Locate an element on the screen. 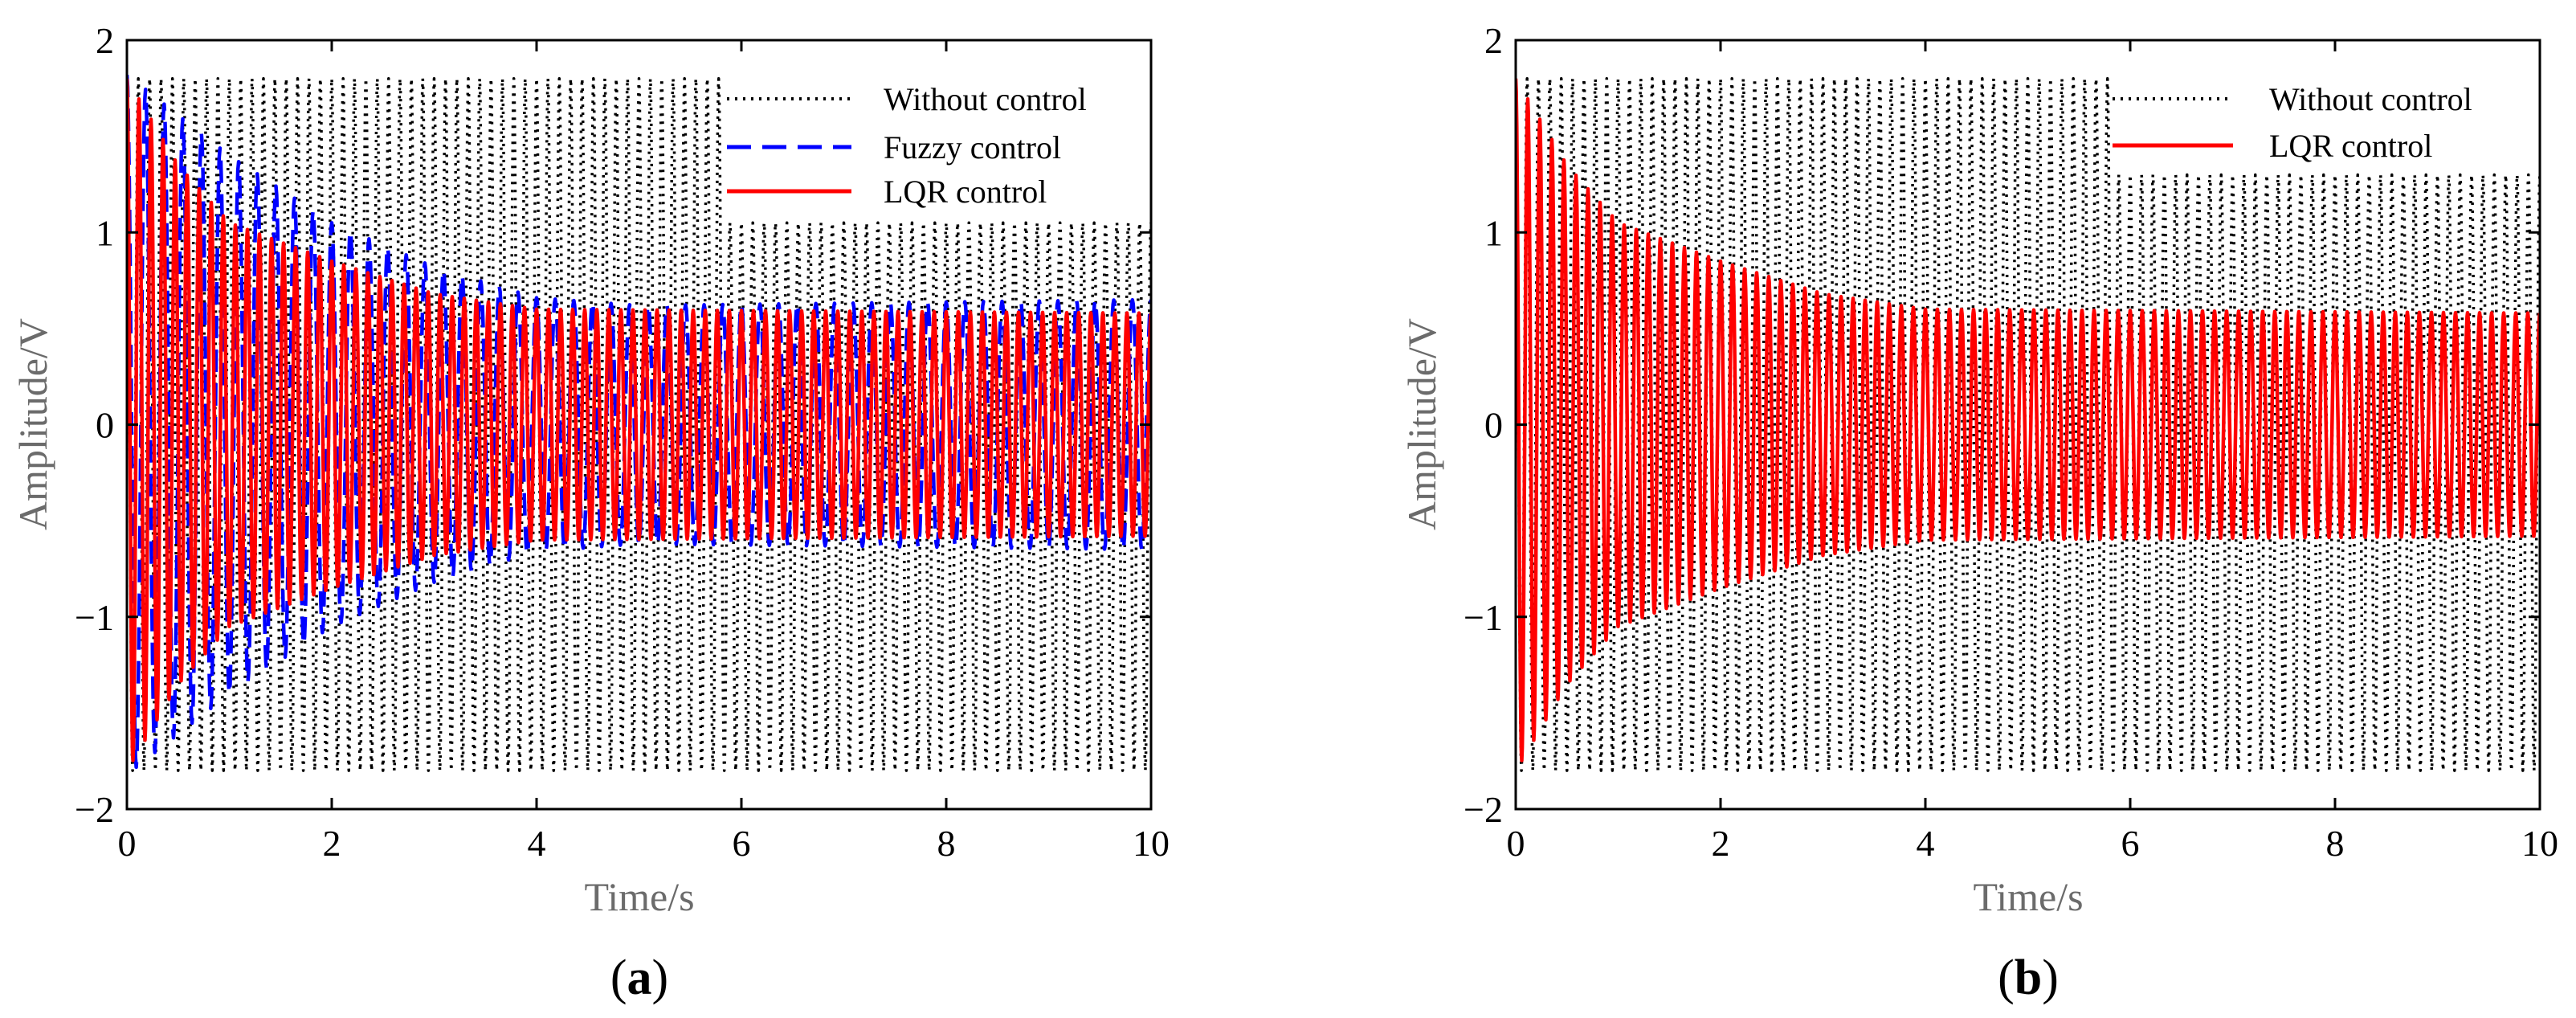  panel-letter-b: b is located at coordinates (2028, 978).